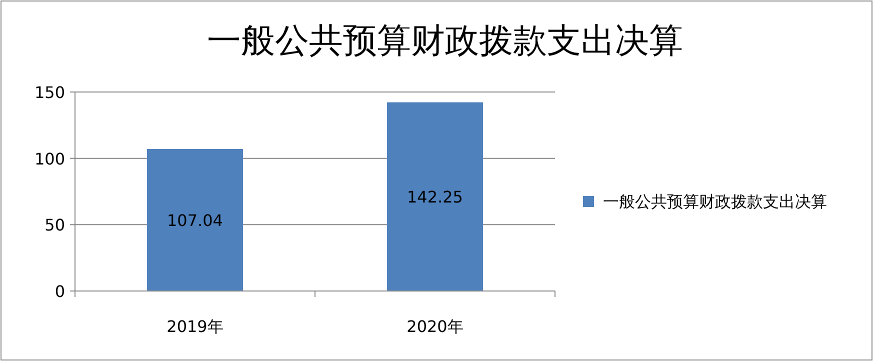 Image resolution: width=873 pixels, height=361 pixels. Describe the element at coordinates (54, 225) in the screenshot. I see `y-tick-label: 50` at that location.